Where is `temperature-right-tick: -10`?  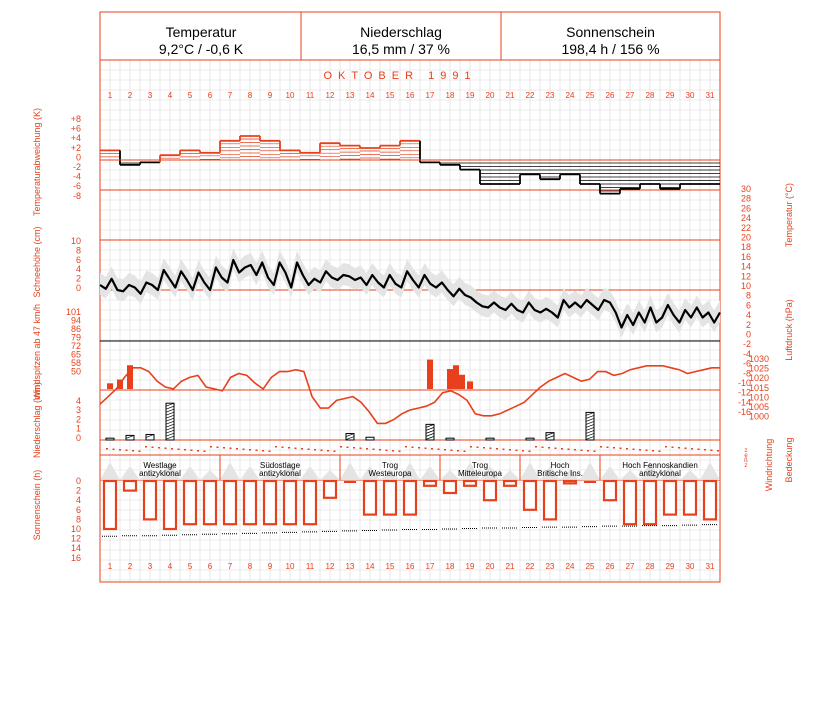
temperature-right-tick: -10 is located at coordinates (744, 383).